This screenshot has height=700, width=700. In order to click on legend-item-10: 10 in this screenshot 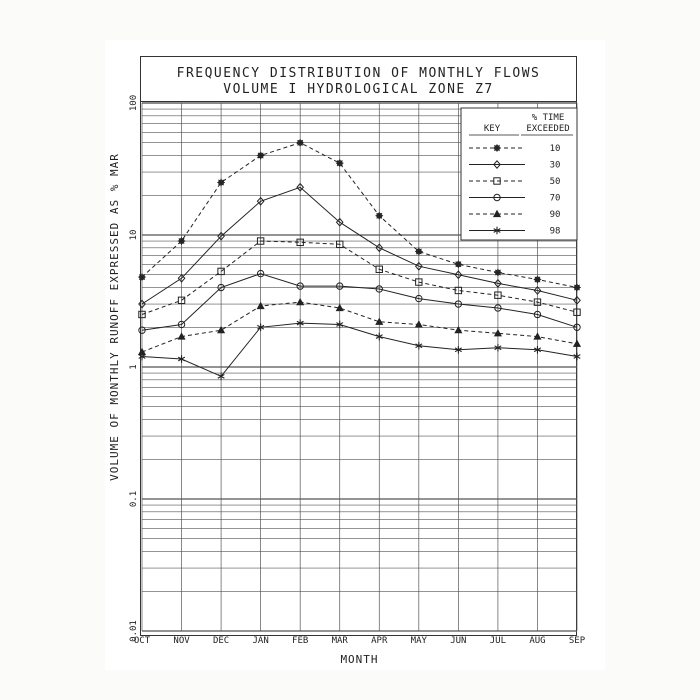, I will do `click(514, 149)`.